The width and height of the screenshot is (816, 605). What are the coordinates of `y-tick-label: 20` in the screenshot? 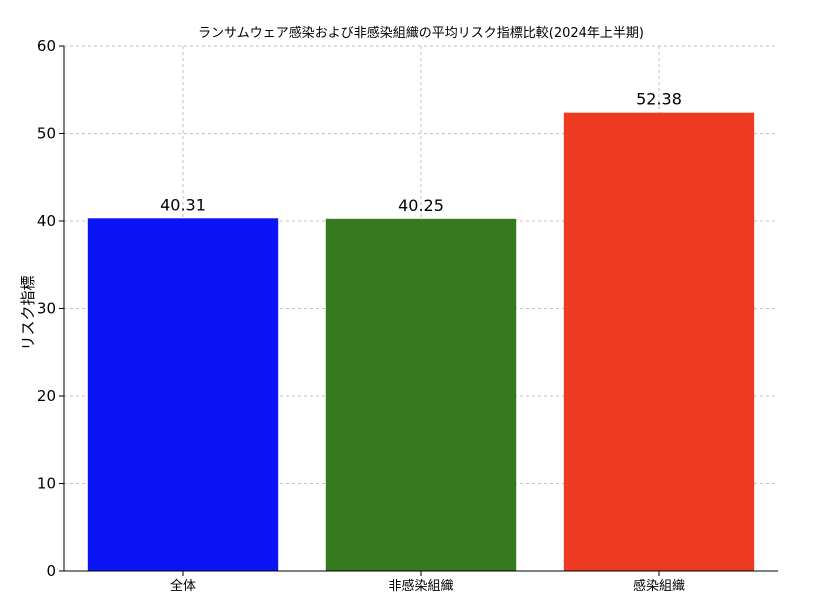 It's located at (46, 396).